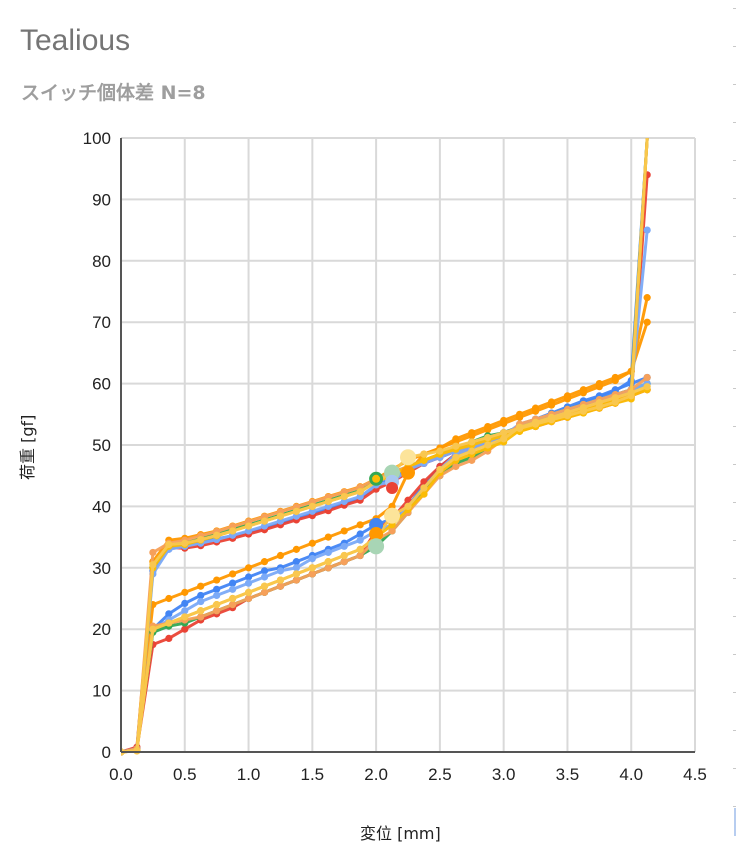 This screenshot has width=736, height=852. Describe the element at coordinates (735, 822) in the screenshot. I see `adjacent-panel-selection` at that location.